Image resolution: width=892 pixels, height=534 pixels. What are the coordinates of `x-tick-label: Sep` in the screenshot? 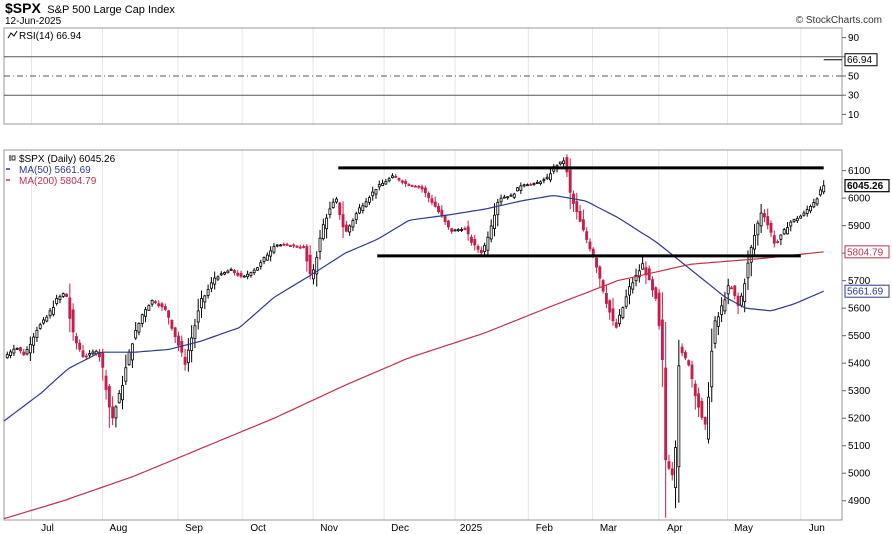 It's located at (194, 528).